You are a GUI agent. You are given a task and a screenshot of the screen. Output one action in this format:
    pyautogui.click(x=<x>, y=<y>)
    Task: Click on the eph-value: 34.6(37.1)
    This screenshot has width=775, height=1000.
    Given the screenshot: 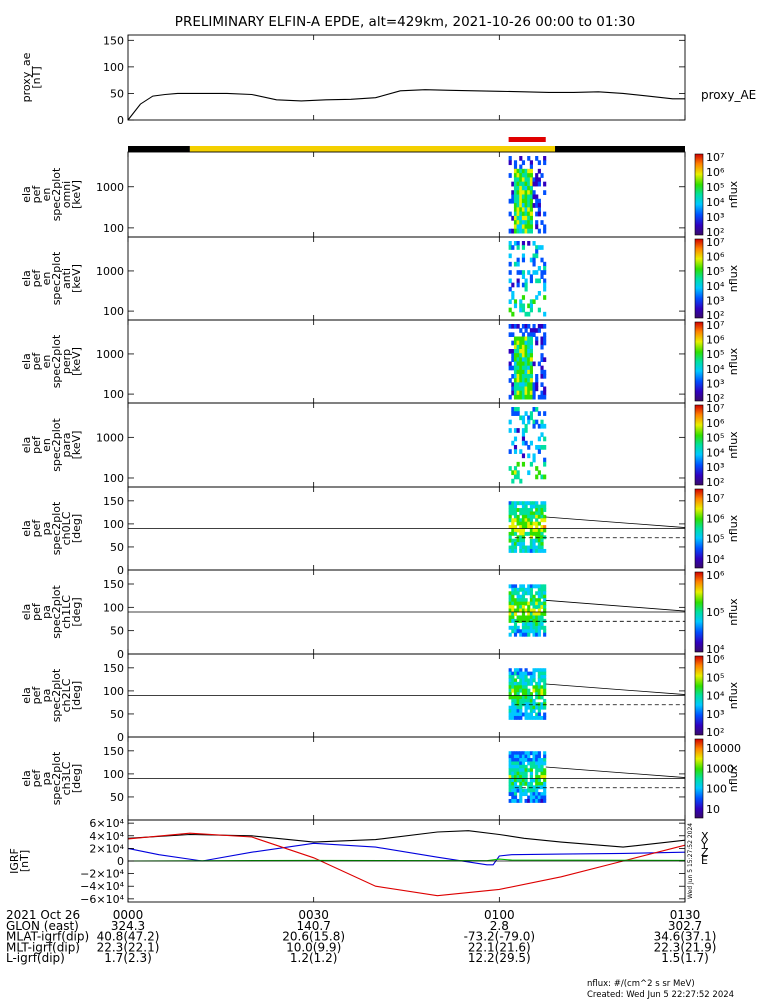 What is the action you would take?
    pyautogui.click(x=685, y=937)
    